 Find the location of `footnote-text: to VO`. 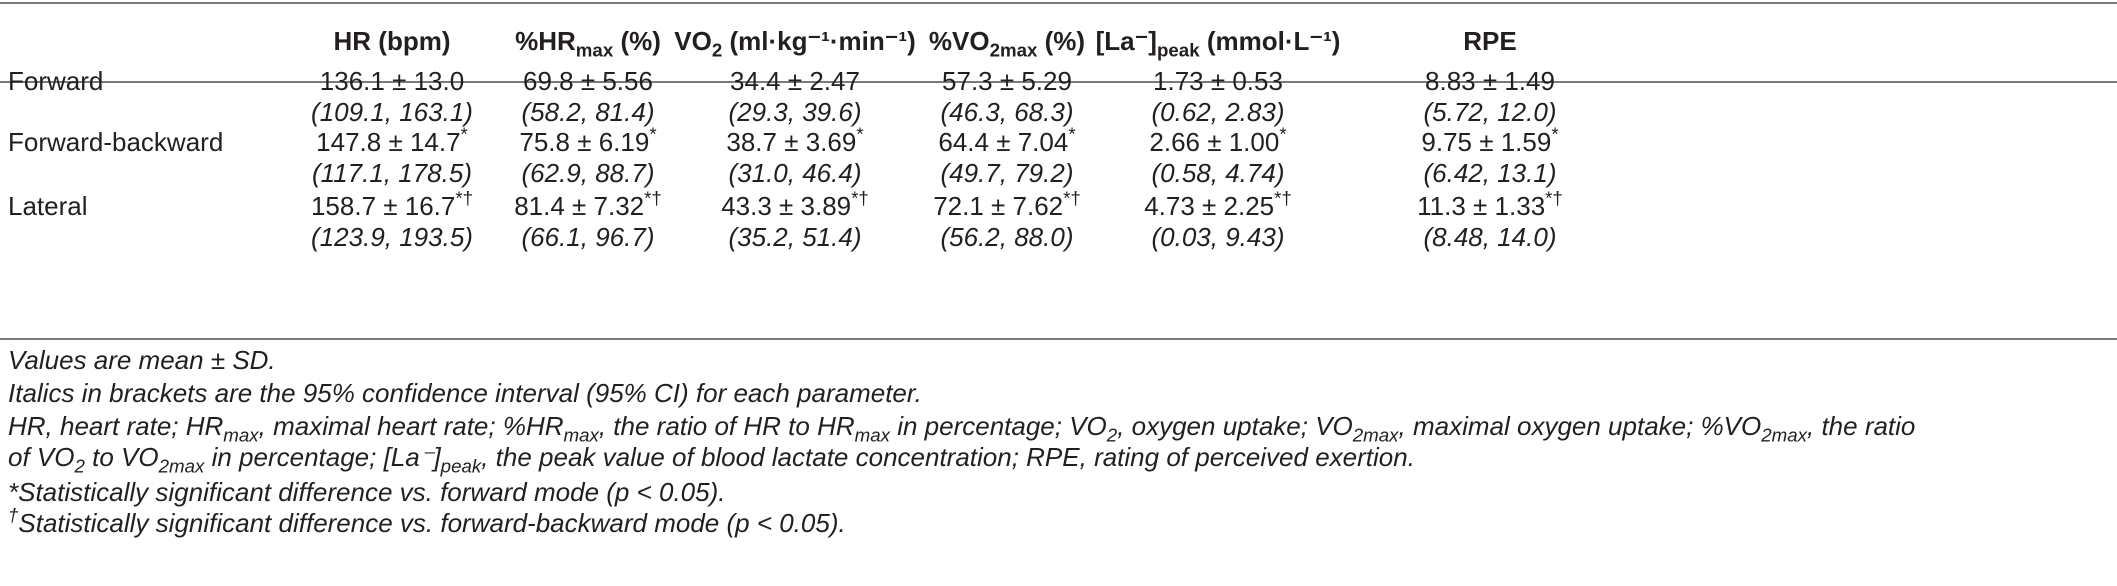

footnote-text: to VO is located at coordinates (121, 457).